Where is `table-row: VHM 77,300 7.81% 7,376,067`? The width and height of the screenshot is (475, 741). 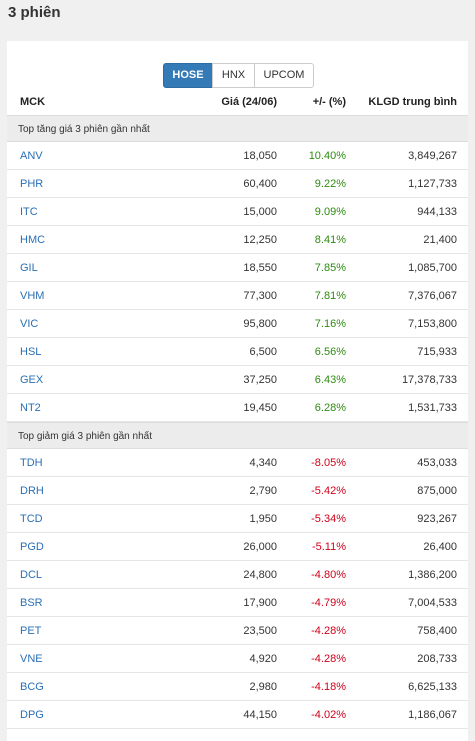
table-row: VHM 77,300 7.81% 7,376,067 is located at coordinates (237, 296).